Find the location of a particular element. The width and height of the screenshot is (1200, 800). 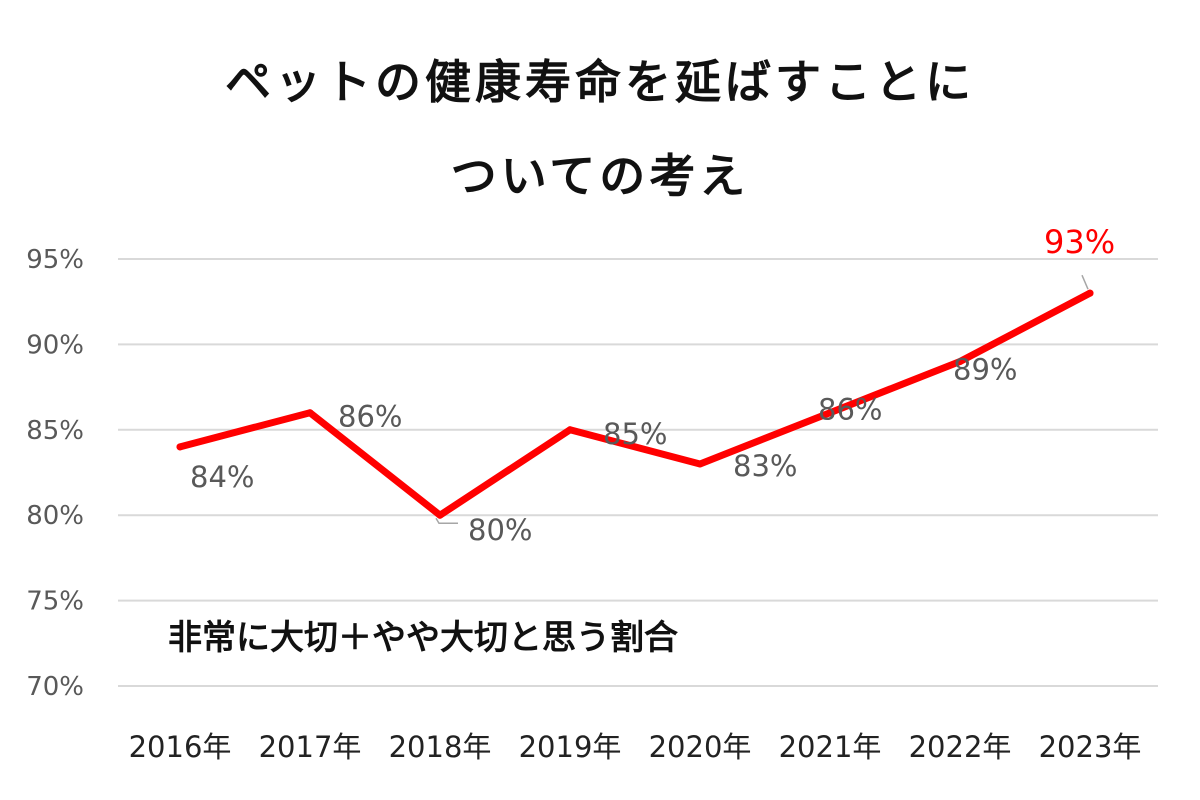

data-label: 83% is located at coordinates (765, 466).